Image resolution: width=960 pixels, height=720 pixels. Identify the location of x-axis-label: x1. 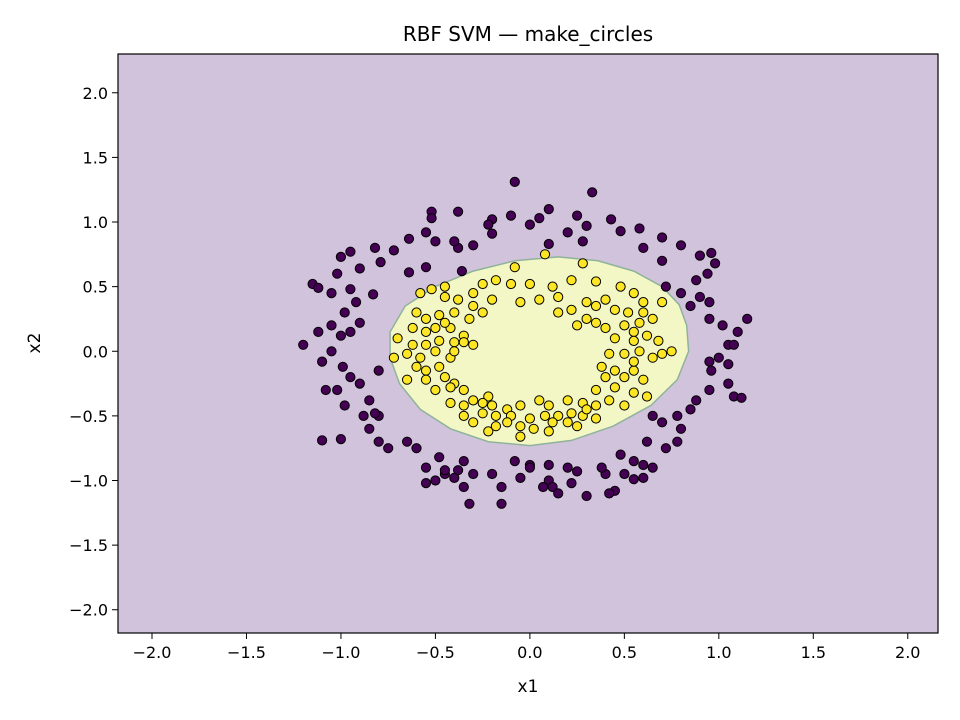
(528, 687).